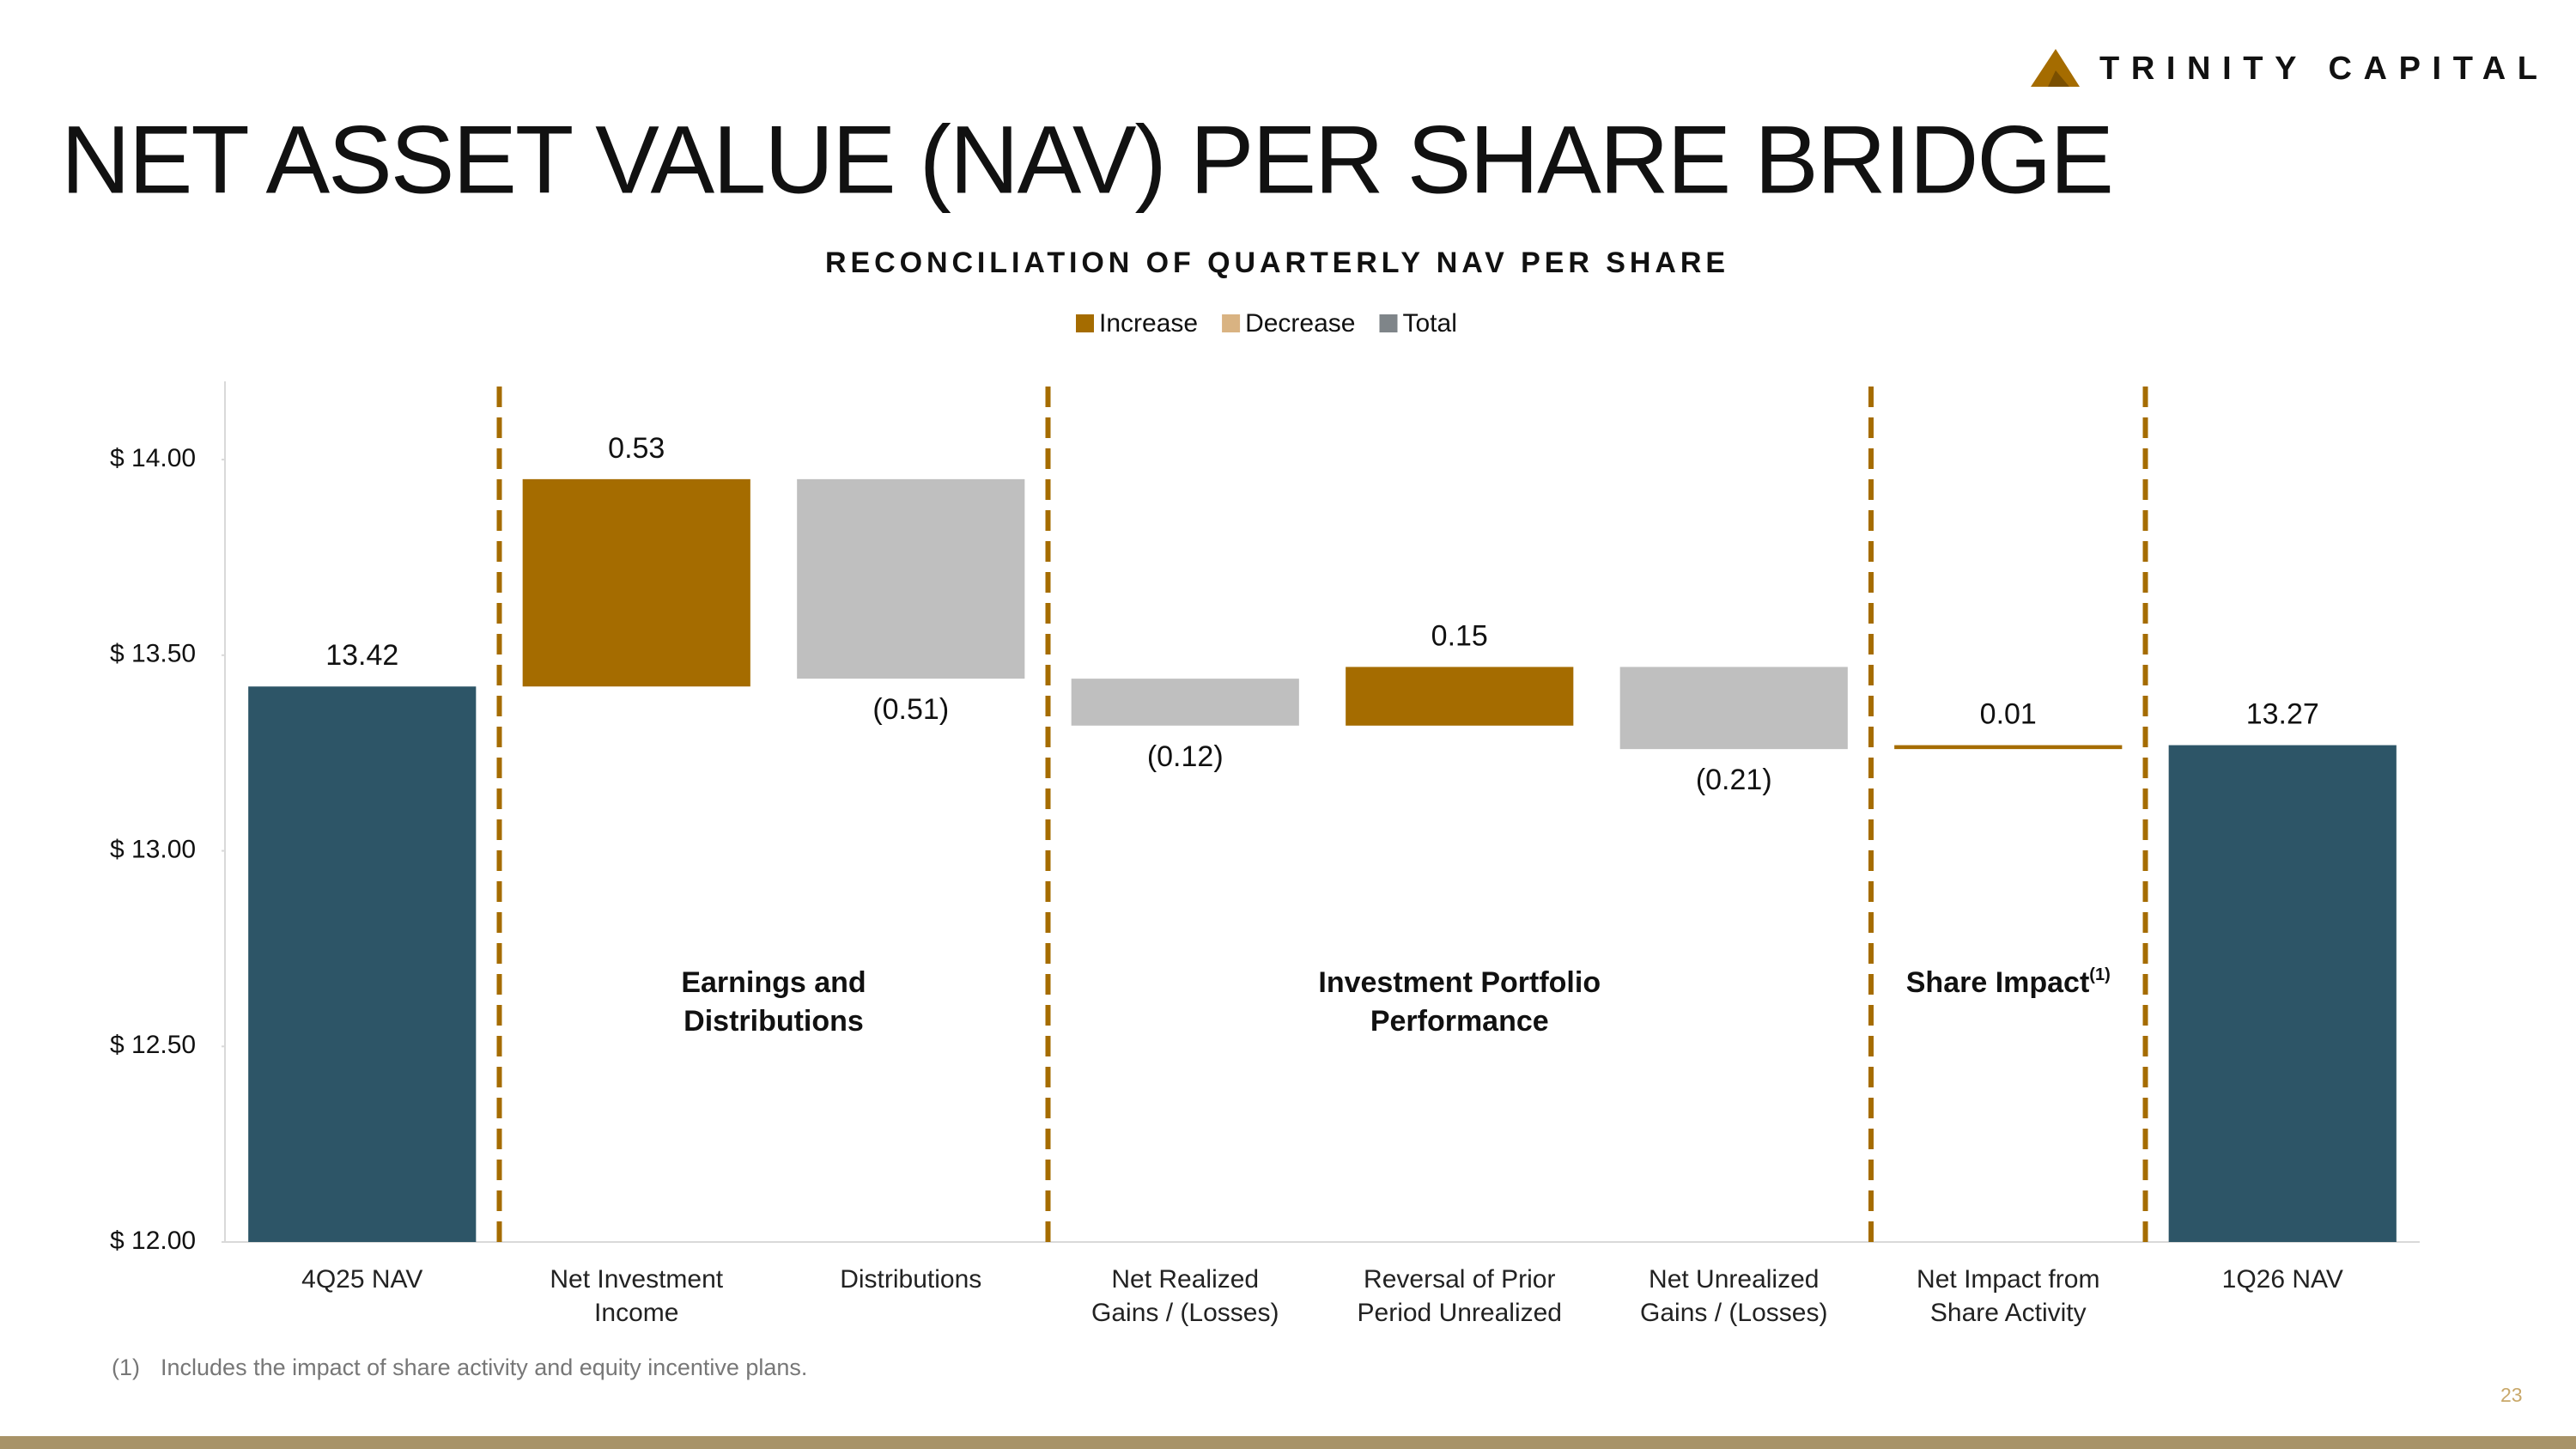 Image resolution: width=2576 pixels, height=1449 pixels. What do you see at coordinates (361, 655) in the screenshot?
I see `value-label: 13.42` at bounding box center [361, 655].